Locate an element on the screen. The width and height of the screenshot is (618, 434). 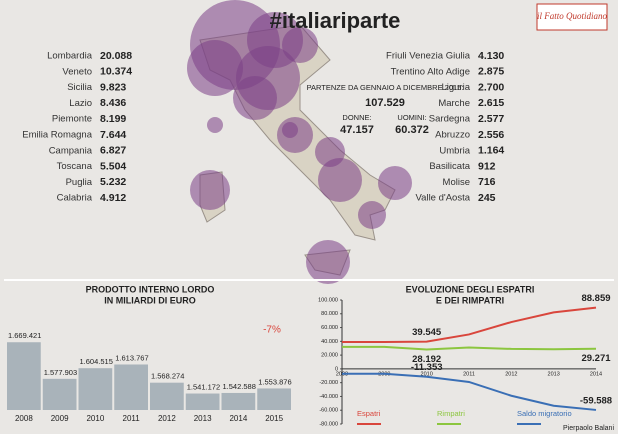
totals-label: PARTENZE DA GENNAIO A DICEMBRE 2015: is located at coordinates (385, 87).